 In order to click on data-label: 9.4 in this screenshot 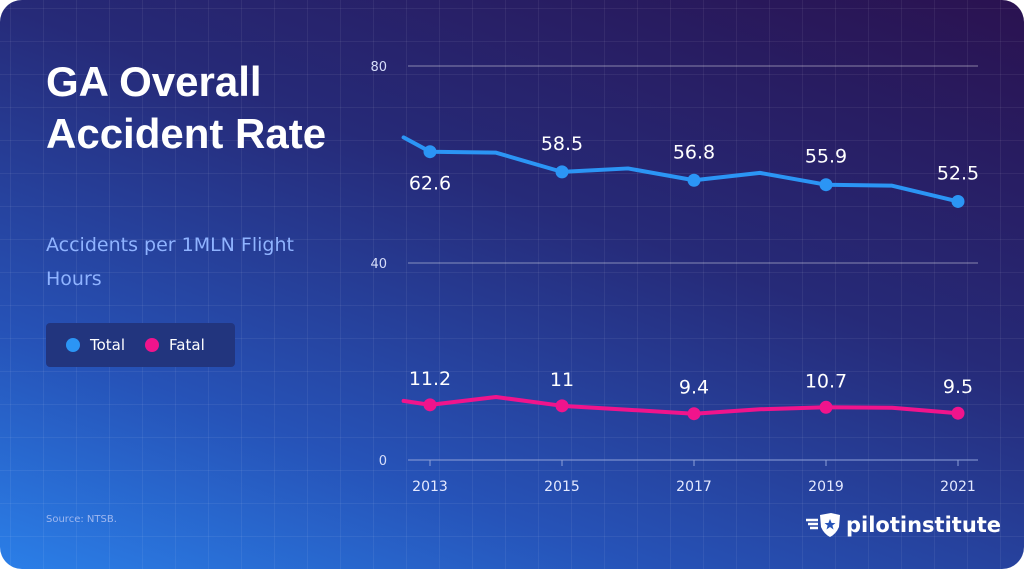, I will do `click(694, 388)`.